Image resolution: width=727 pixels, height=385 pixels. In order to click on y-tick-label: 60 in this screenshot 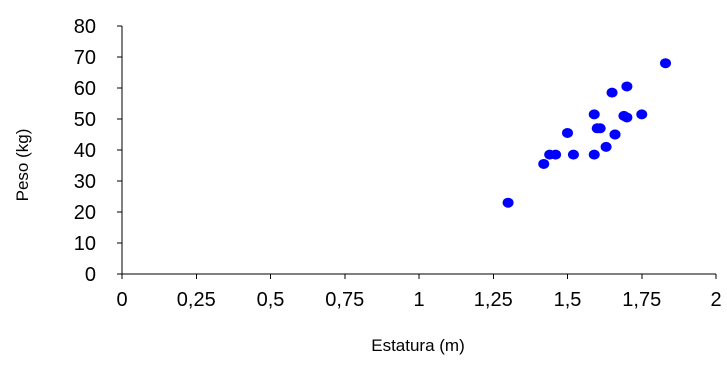, I will do `click(85, 89)`.